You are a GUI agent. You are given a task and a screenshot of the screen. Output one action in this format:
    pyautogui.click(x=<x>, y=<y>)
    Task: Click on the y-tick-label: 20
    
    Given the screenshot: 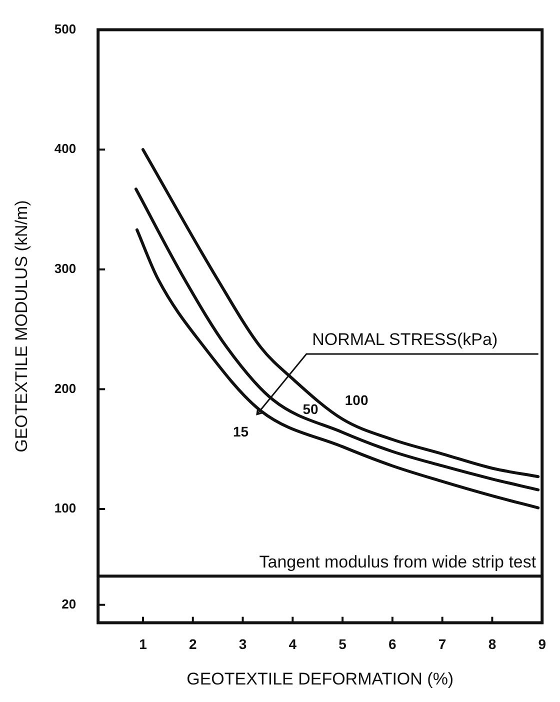 What is the action you would take?
    pyautogui.click(x=69, y=604)
    